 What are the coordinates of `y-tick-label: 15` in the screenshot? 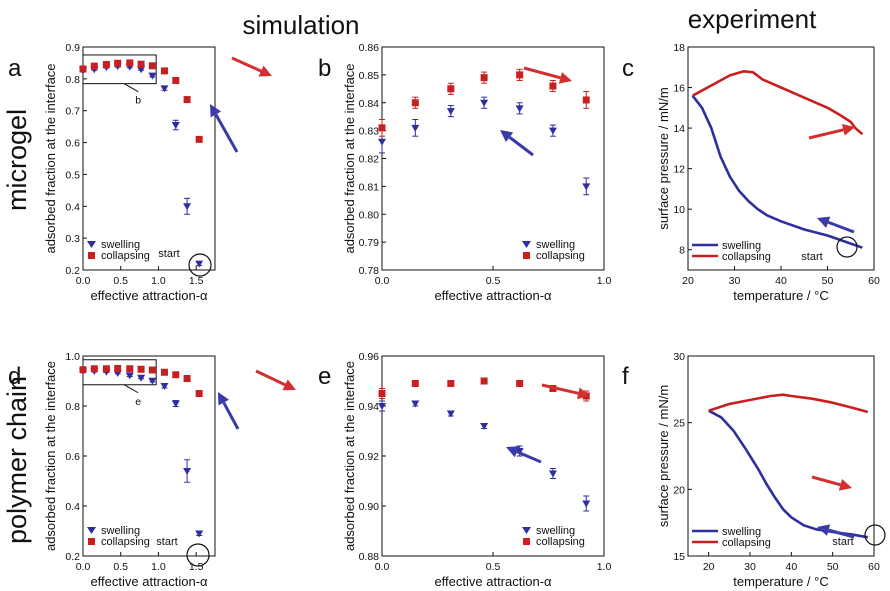 It's located at (679, 557).